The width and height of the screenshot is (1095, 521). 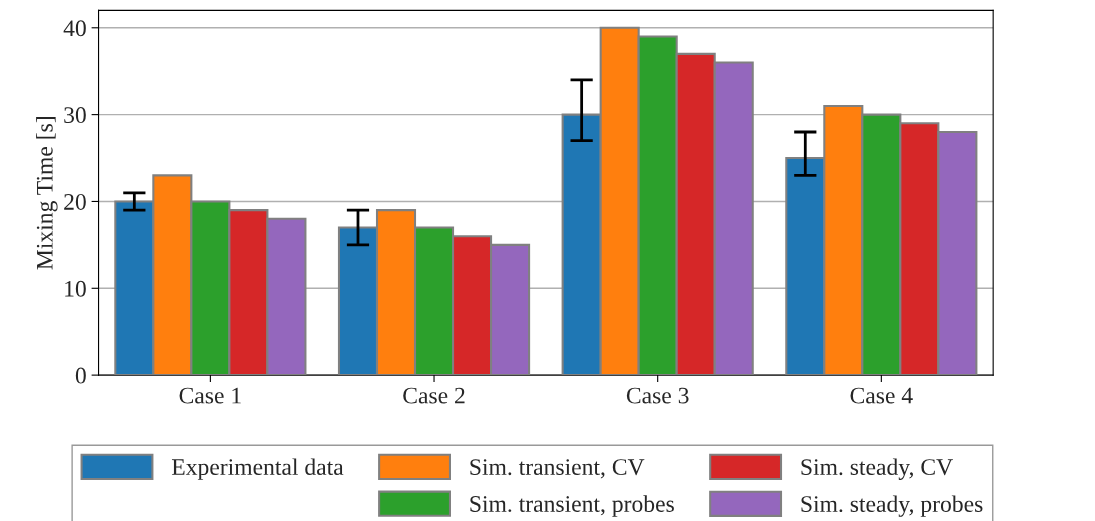 I want to click on y-tick-label: 30, so click(x=75, y=115).